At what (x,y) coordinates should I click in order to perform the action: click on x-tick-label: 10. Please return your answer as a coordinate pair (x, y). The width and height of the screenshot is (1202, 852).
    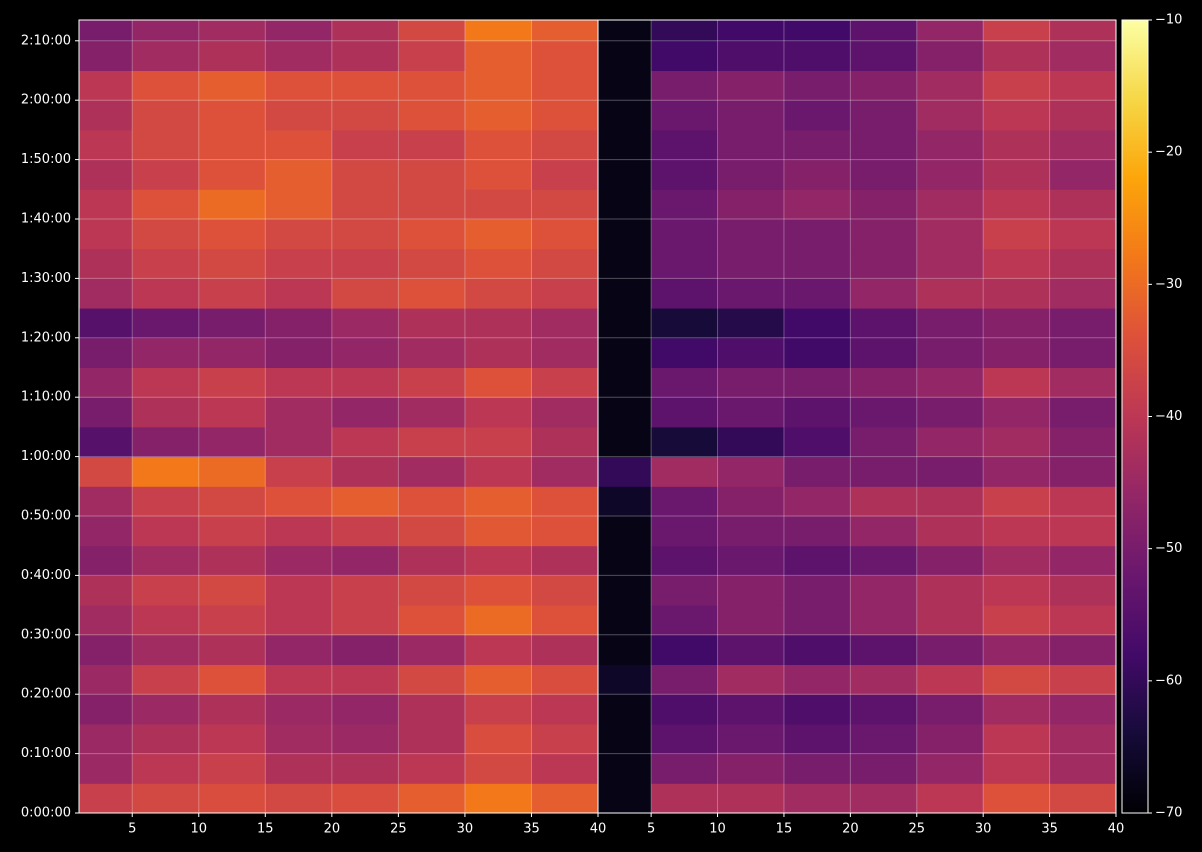
    Looking at the image, I should click on (198, 829).